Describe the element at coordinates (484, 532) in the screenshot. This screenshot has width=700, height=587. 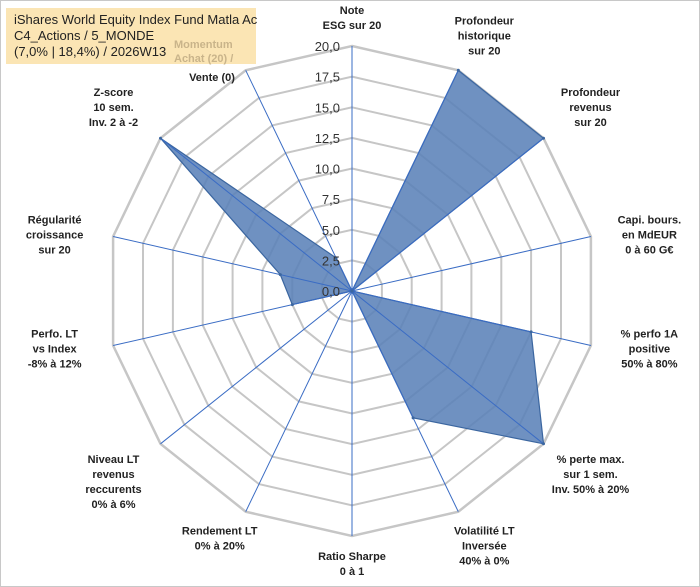
I see `radar-axis-label: Volatilité LT` at that location.